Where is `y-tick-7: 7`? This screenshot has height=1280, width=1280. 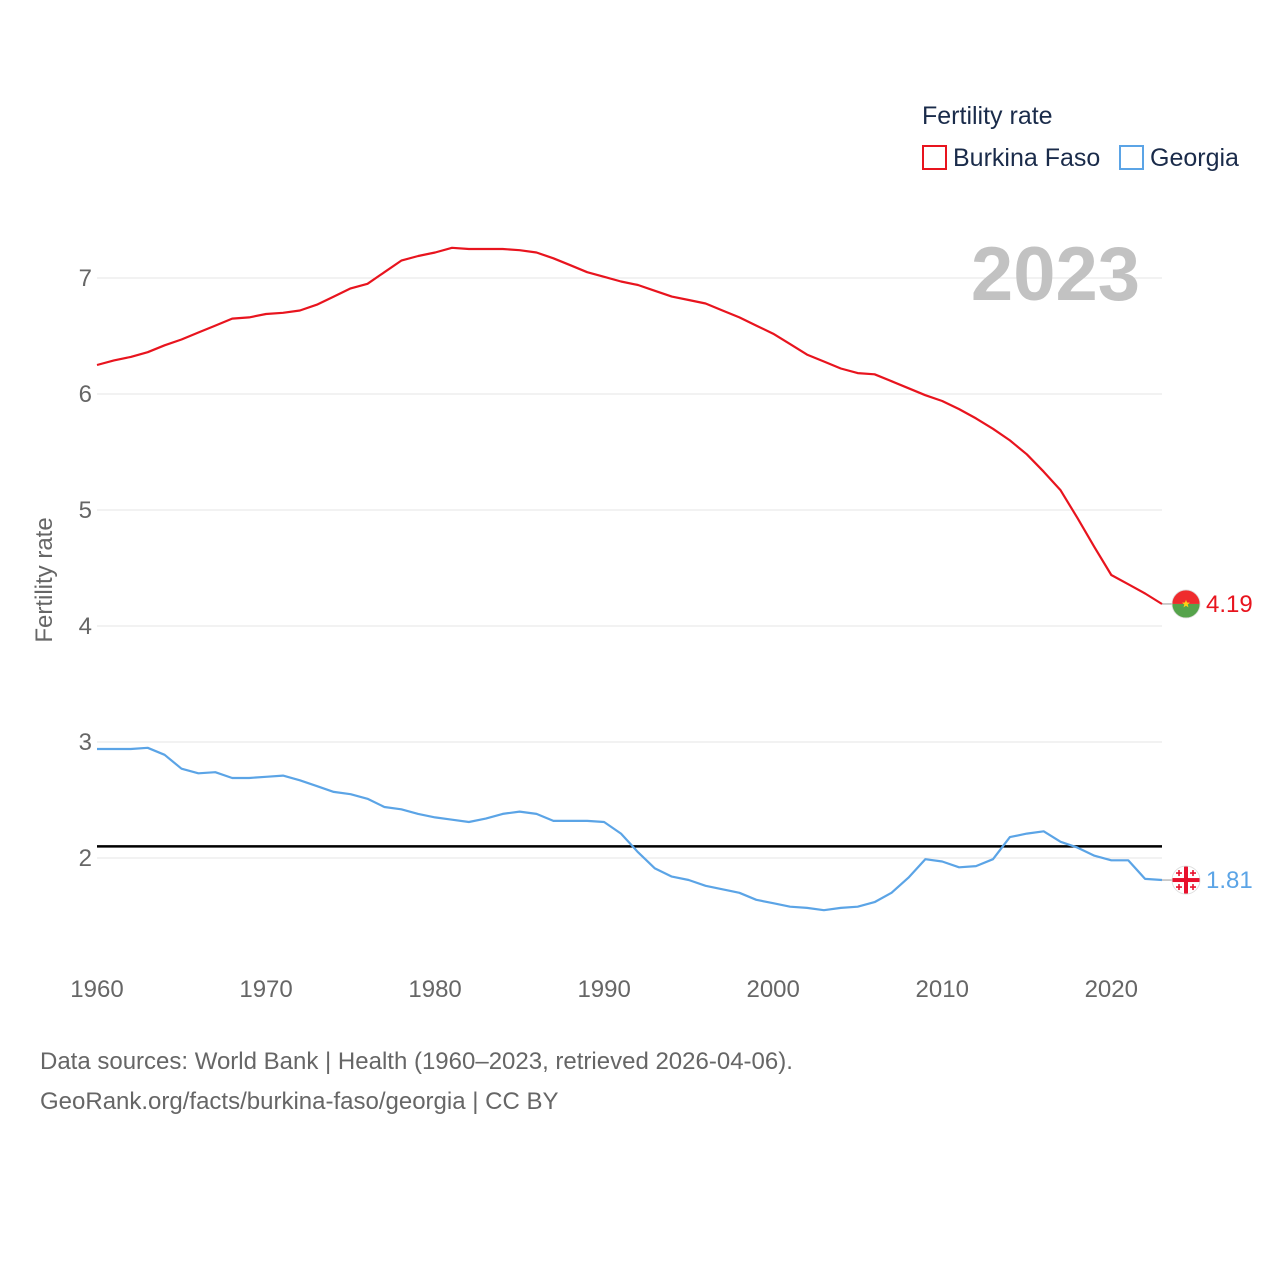 y-tick-7: 7 is located at coordinates (85, 278).